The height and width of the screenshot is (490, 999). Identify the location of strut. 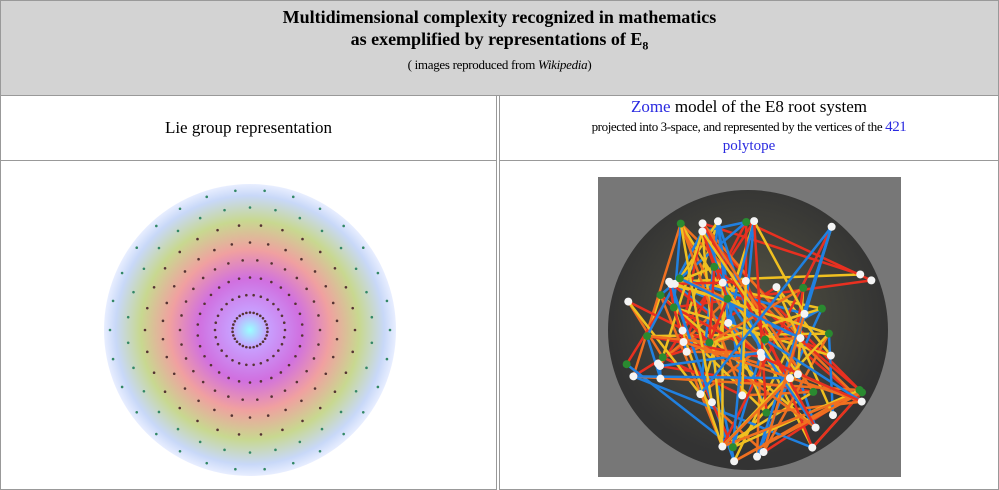
(724, 352).